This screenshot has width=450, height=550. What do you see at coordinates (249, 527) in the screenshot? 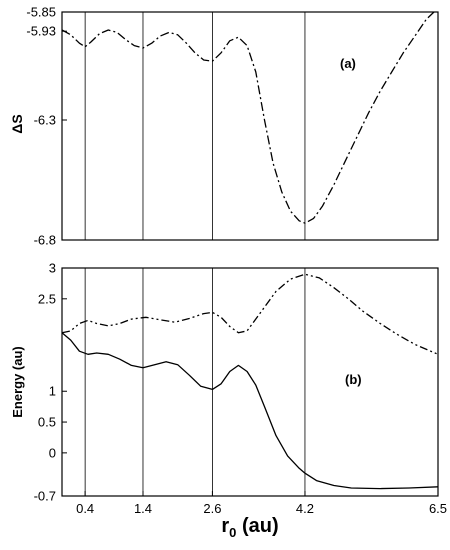
I see `x-axis-title: r0 (au)` at bounding box center [249, 527].